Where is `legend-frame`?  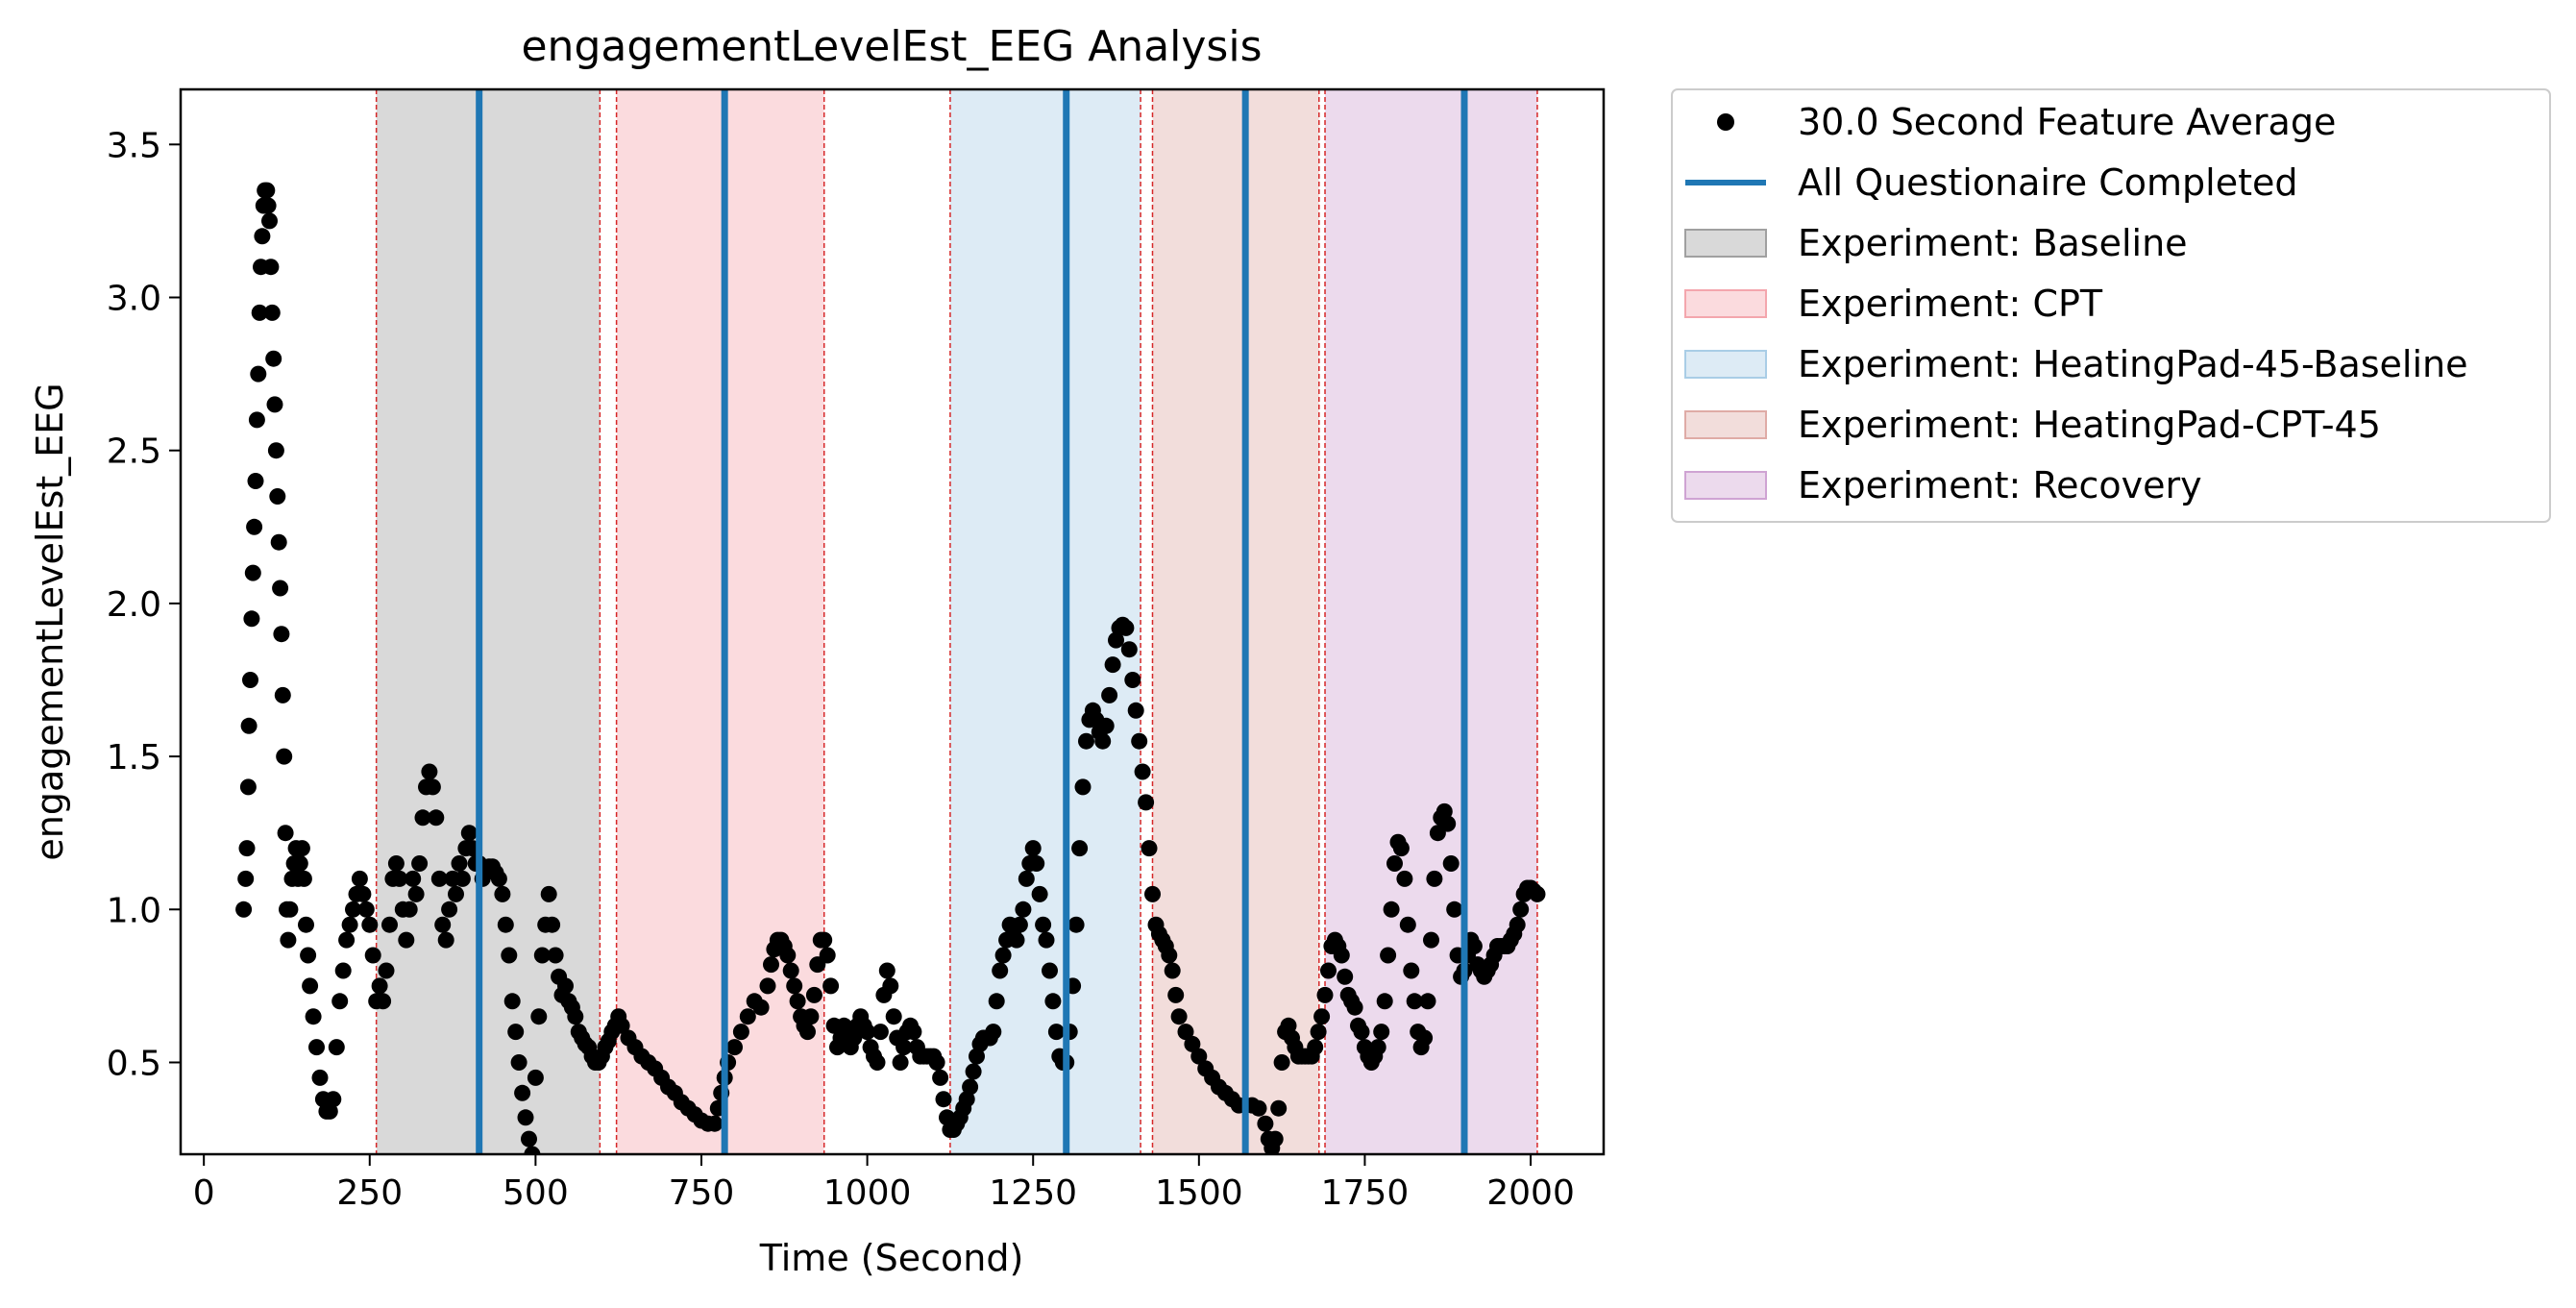
legend-frame is located at coordinates (2111, 306).